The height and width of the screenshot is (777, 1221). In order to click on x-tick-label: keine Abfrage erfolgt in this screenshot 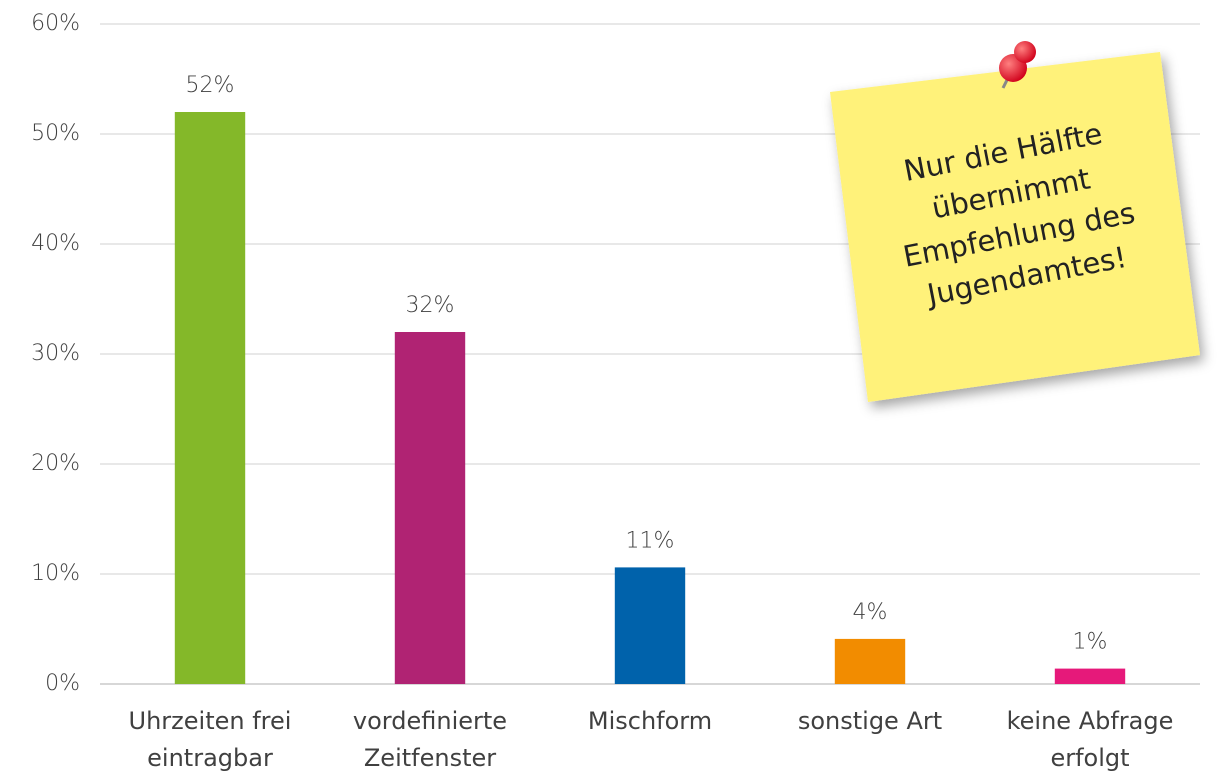, I will do `click(1090, 739)`.